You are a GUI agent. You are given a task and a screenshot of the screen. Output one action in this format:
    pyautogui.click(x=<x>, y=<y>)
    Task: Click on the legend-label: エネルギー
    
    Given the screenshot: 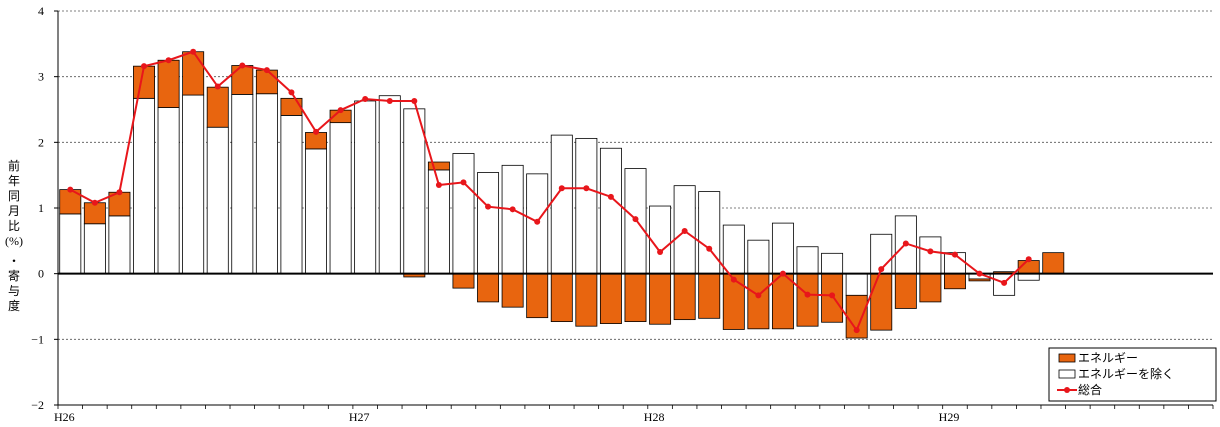 What is the action you would take?
    pyautogui.click(x=1108, y=358)
    